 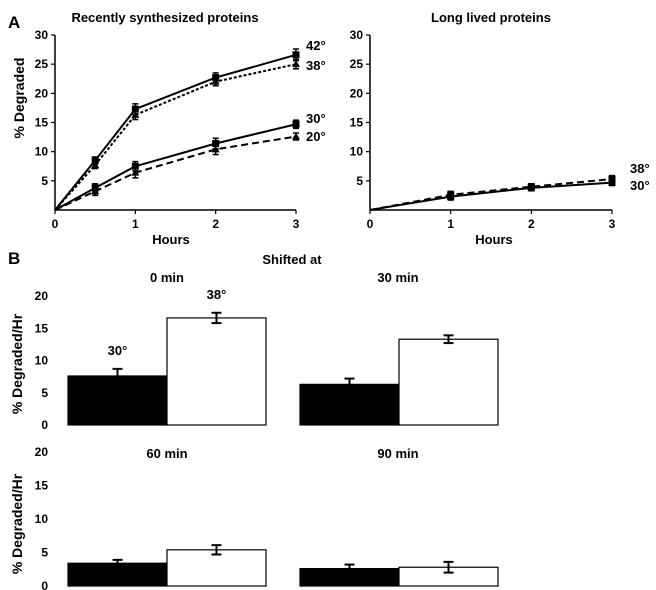 I want to click on category-label: 38°, so click(x=217, y=294).